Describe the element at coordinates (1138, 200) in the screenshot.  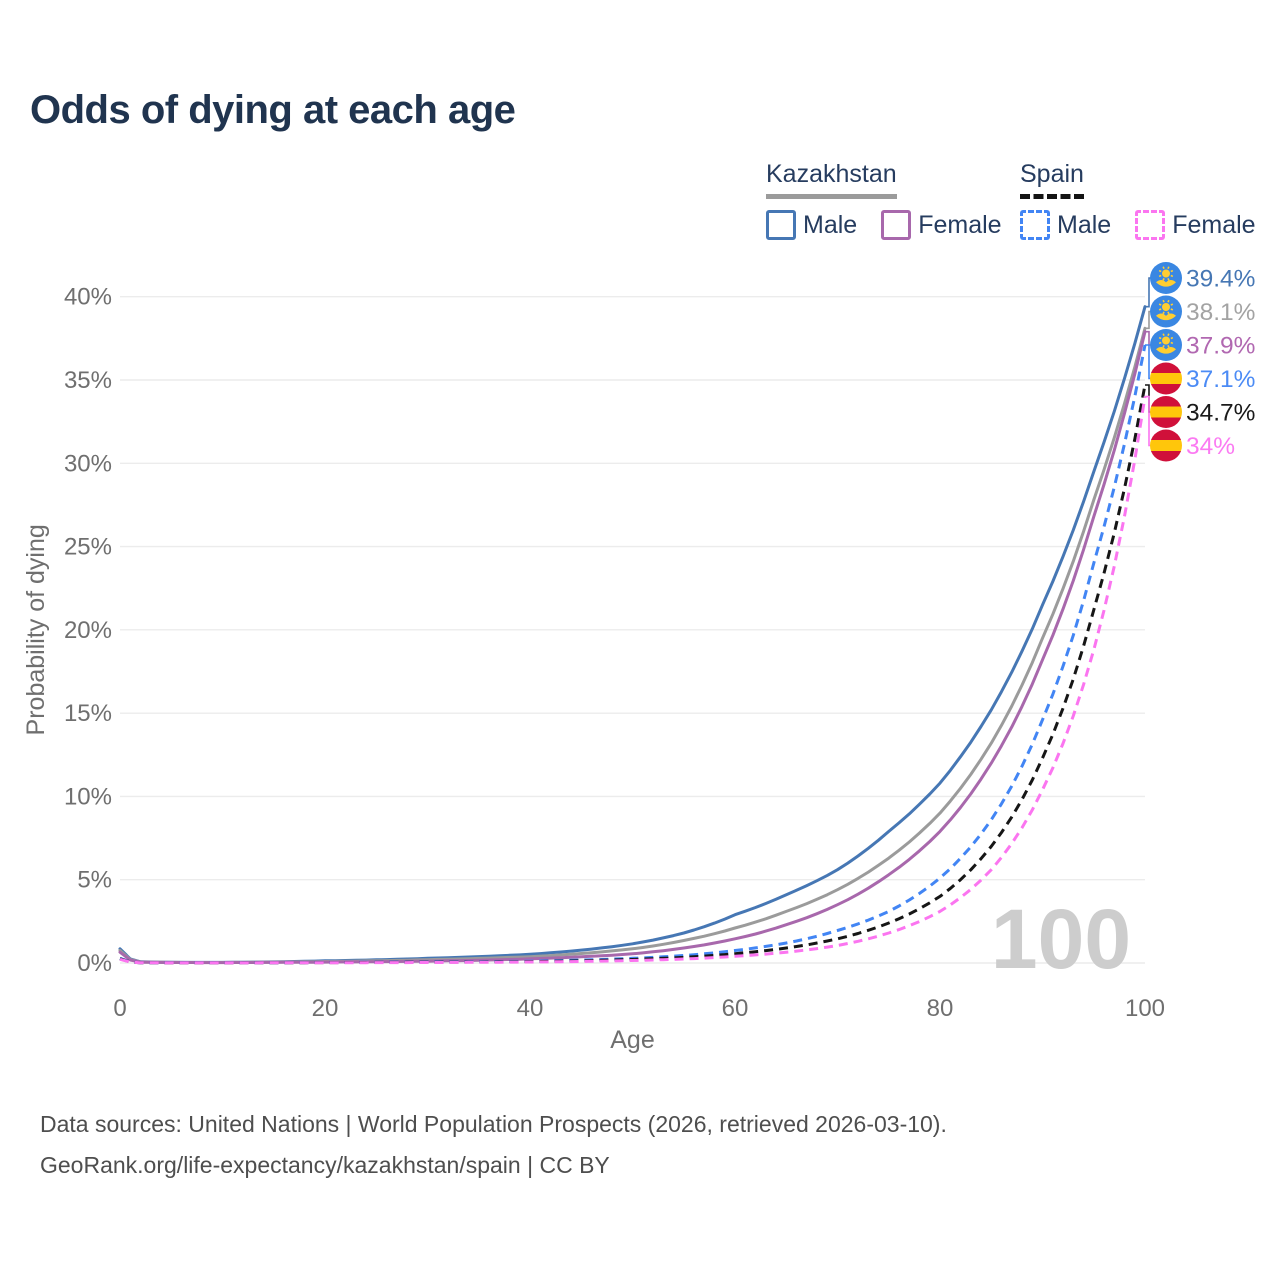
I see `legend-group-spain: Spain Male Female` at that location.